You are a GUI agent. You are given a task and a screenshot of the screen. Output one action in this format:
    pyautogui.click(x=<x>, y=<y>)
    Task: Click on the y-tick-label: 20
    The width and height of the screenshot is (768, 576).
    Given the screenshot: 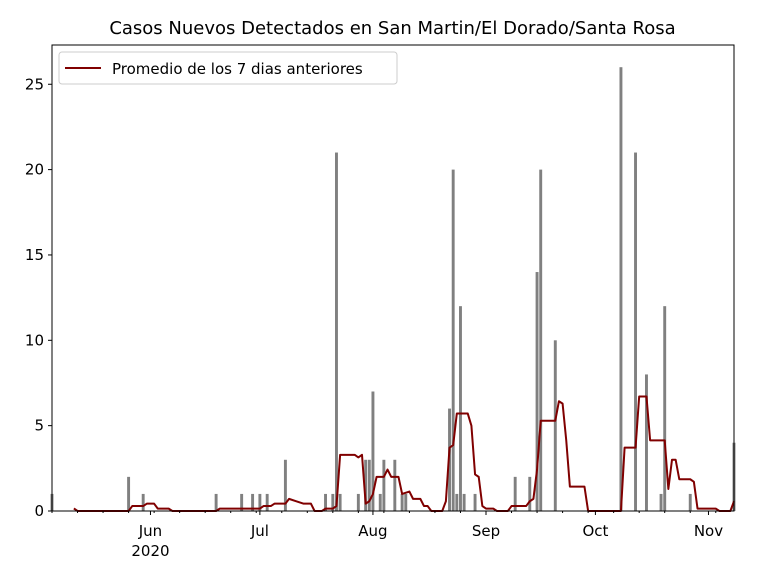 What is the action you would take?
    pyautogui.click(x=34, y=170)
    